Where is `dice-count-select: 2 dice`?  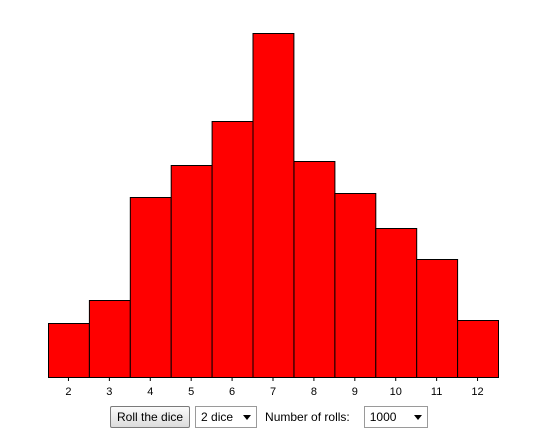 dice-count-select: 2 dice is located at coordinates (226, 417).